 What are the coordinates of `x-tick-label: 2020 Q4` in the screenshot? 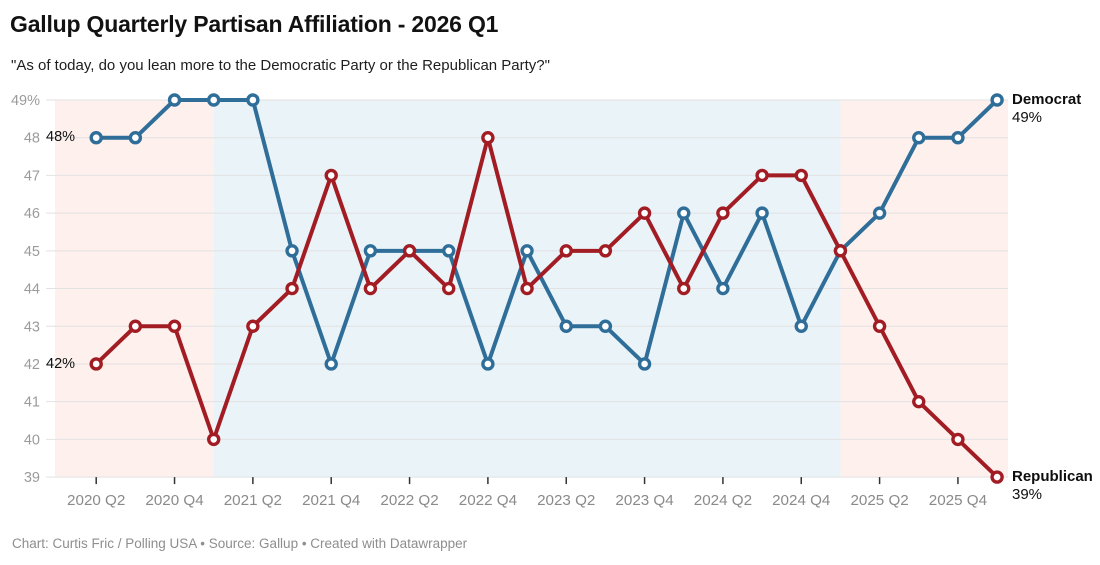 It's located at (174, 500).